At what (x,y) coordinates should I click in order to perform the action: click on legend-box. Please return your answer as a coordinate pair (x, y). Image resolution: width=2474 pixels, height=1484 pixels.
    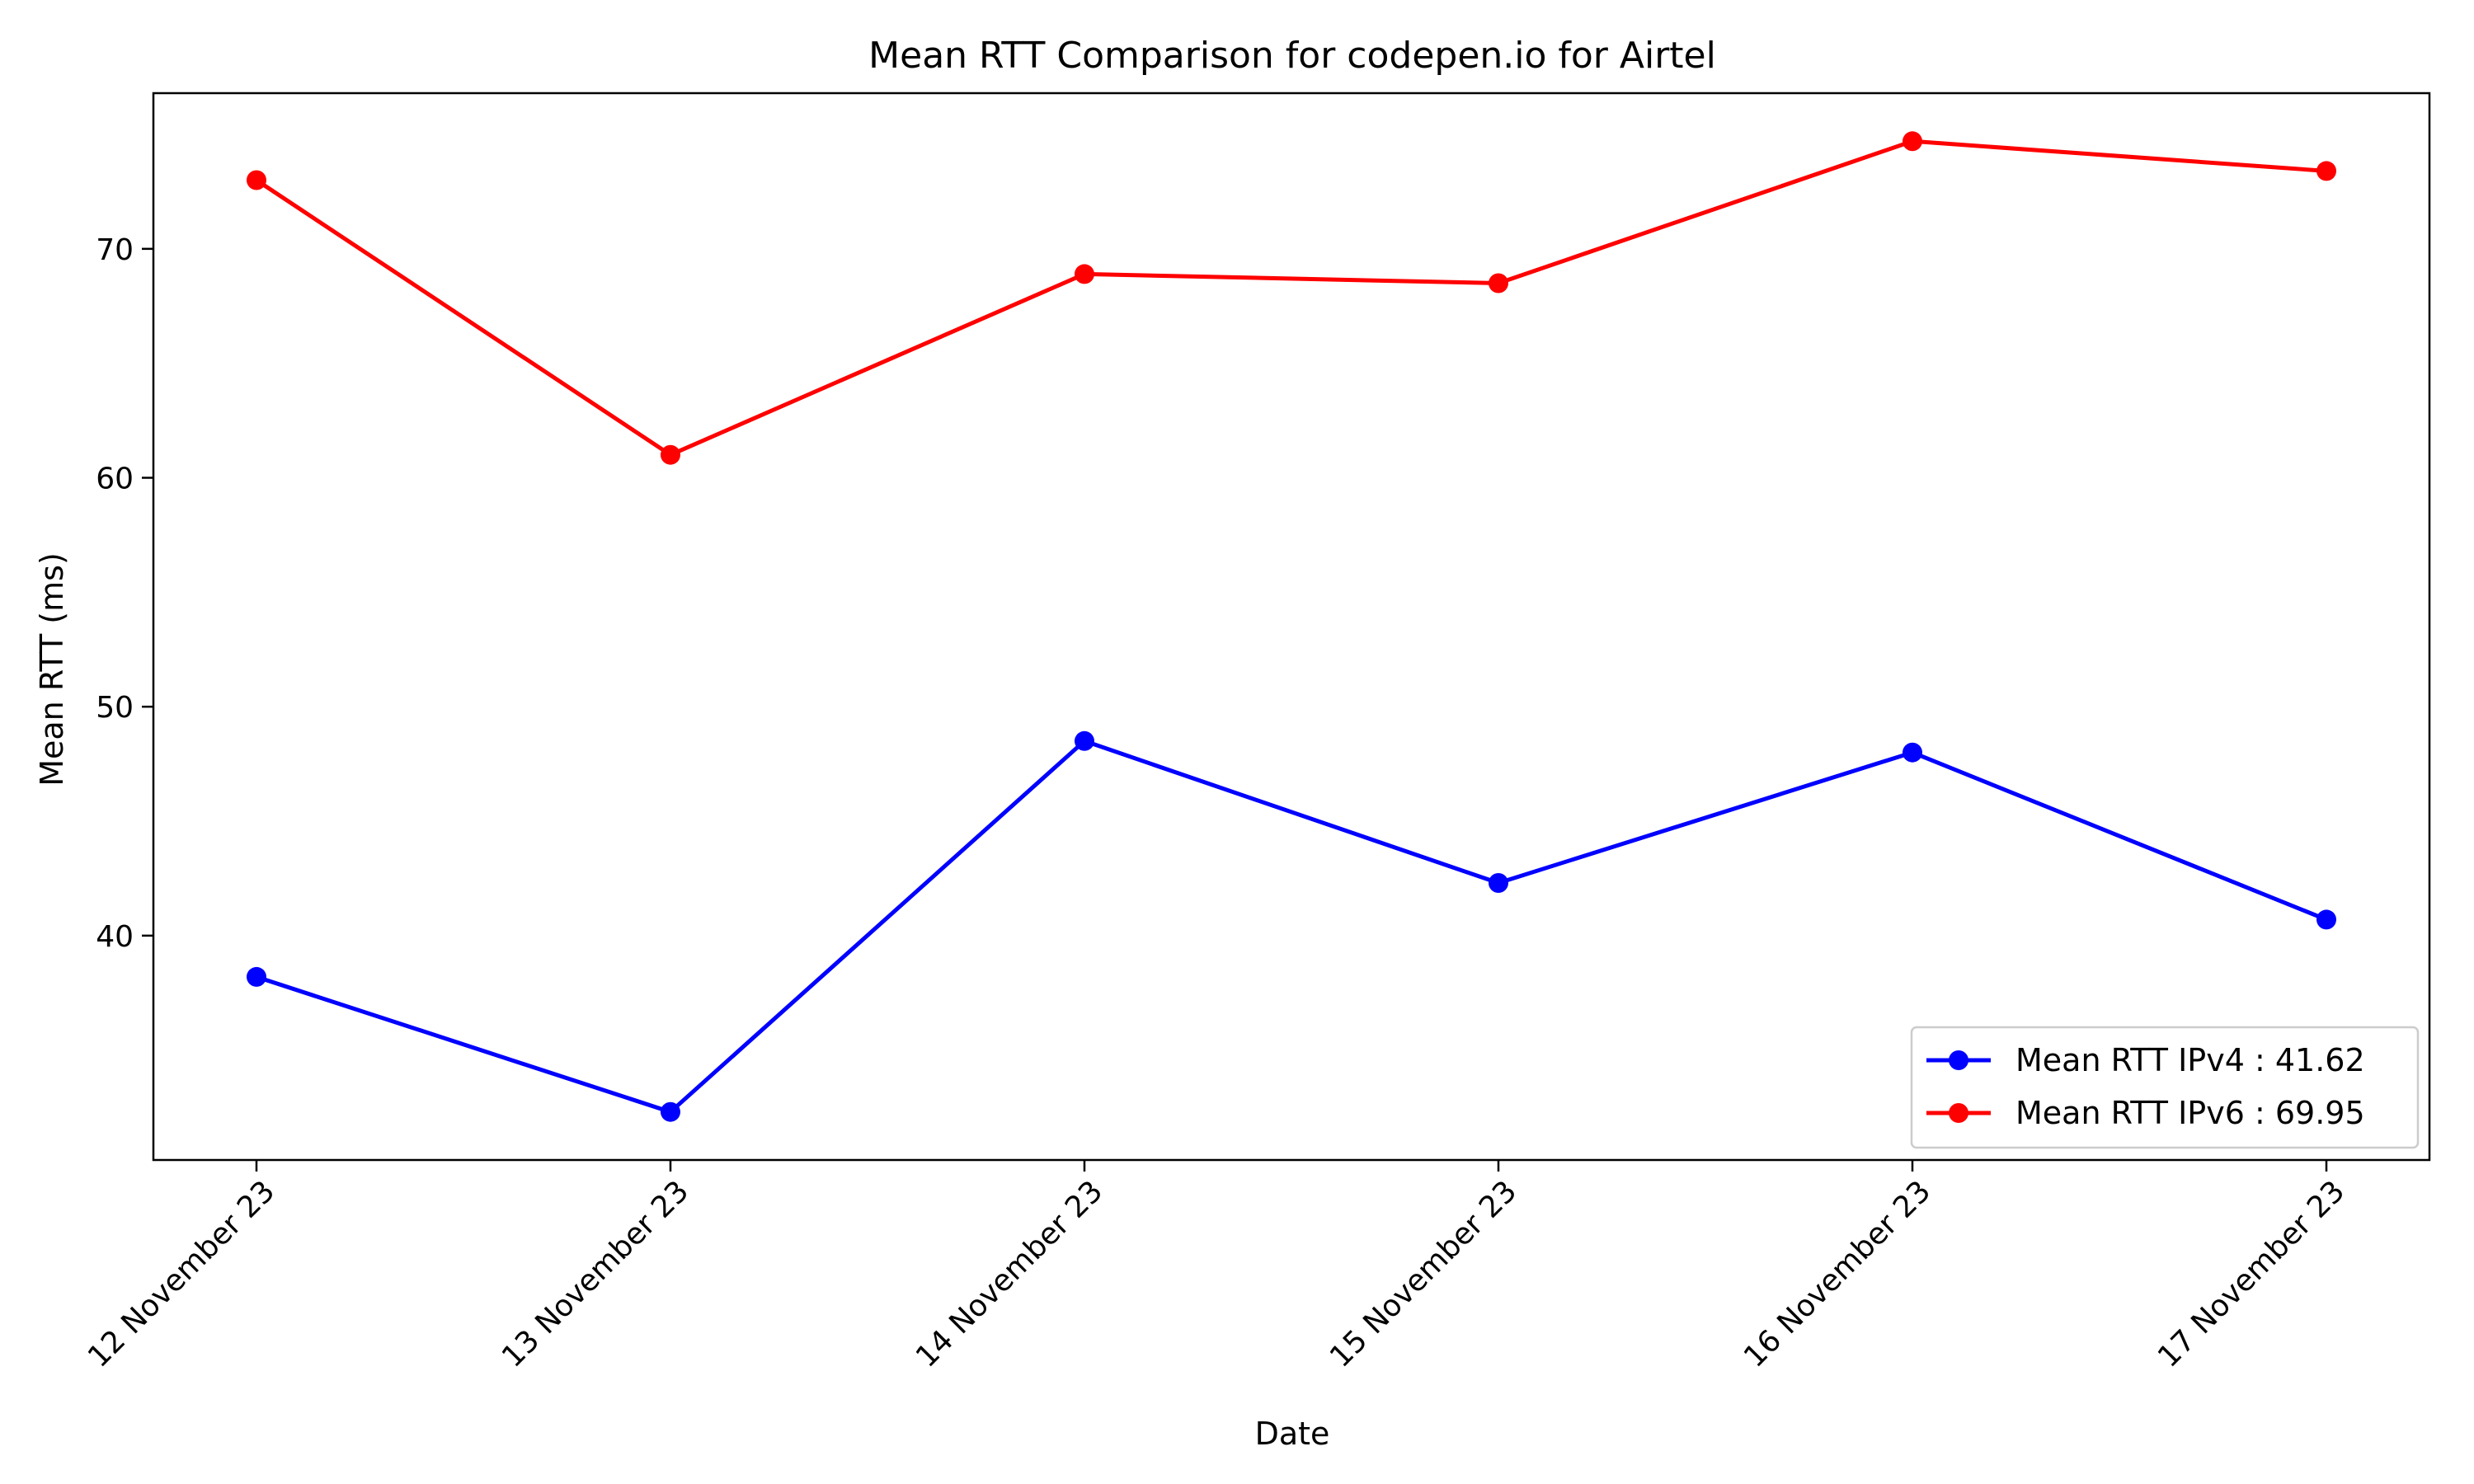
    Looking at the image, I should click on (2165, 1087).